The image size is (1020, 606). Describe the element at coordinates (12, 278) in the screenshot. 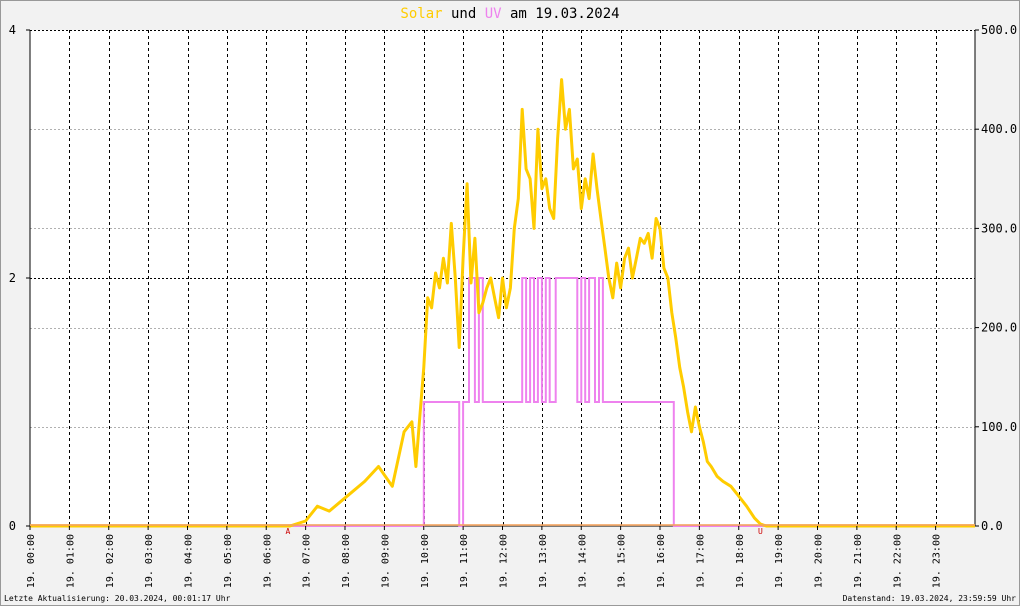

I see `left-tick-label-1: 2` at that location.